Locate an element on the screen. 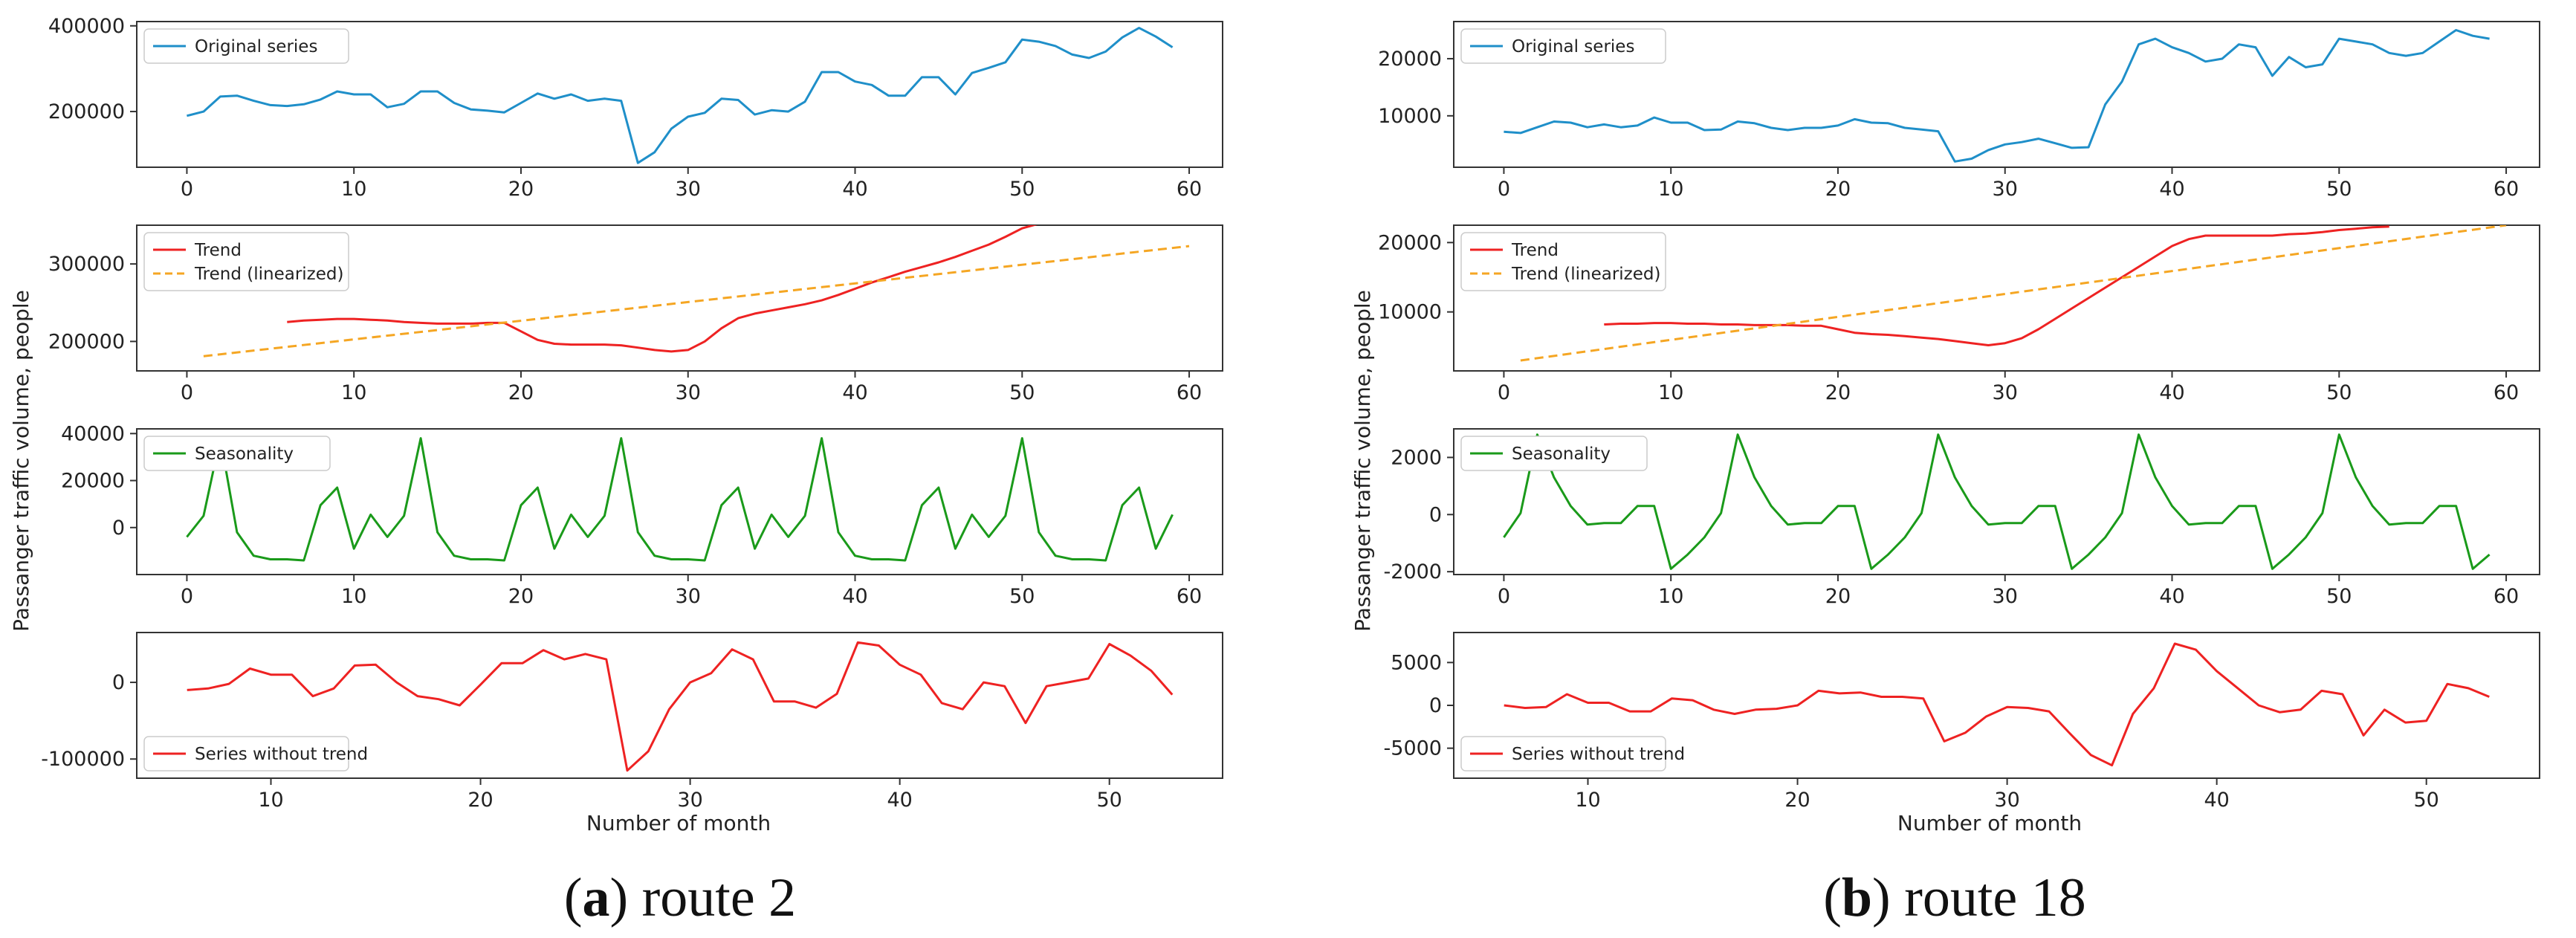 The width and height of the screenshot is (2576, 938). x-axis-label-b: Number of month is located at coordinates (1990, 823).